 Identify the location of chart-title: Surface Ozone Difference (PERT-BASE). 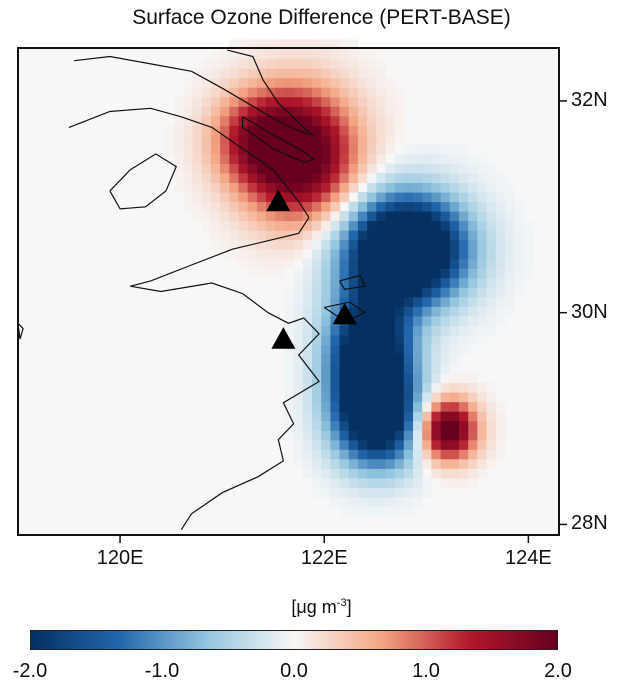
(321, 17).